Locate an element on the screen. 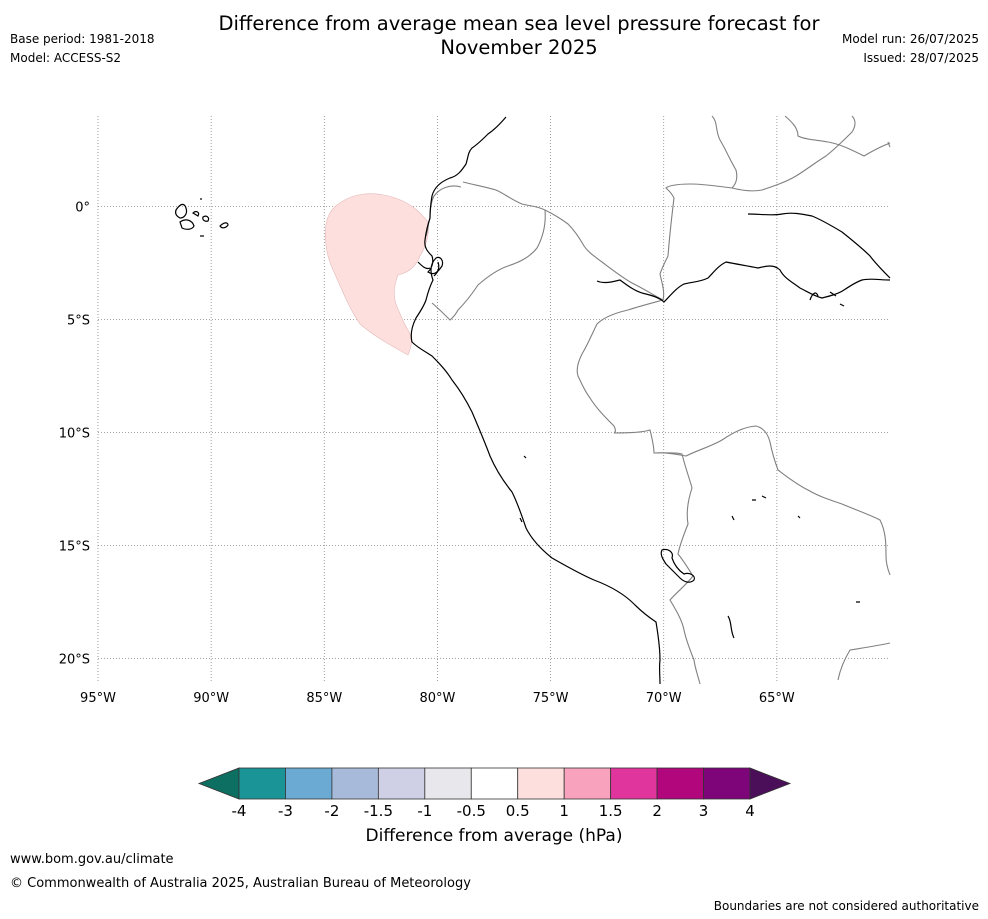  colorbar-tick-label: 0.5 is located at coordinates (518, 811).